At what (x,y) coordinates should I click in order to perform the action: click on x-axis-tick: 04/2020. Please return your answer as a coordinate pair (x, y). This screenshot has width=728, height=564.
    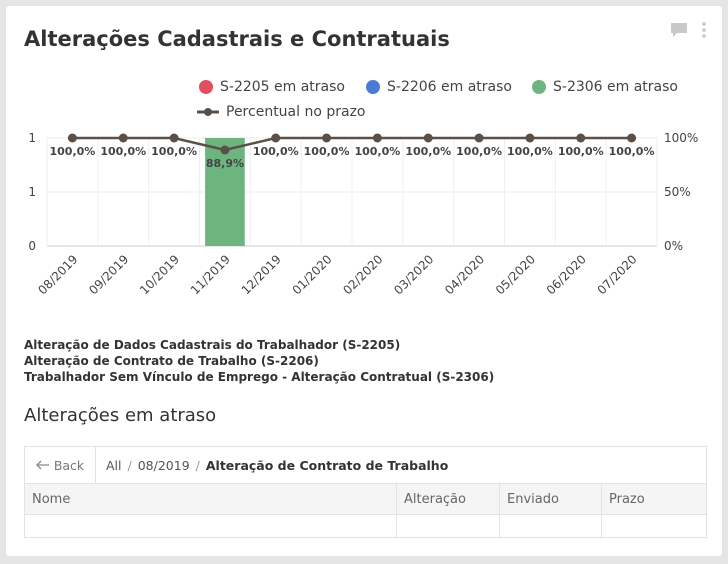
    Looking at the image, I should click on (464, 274).